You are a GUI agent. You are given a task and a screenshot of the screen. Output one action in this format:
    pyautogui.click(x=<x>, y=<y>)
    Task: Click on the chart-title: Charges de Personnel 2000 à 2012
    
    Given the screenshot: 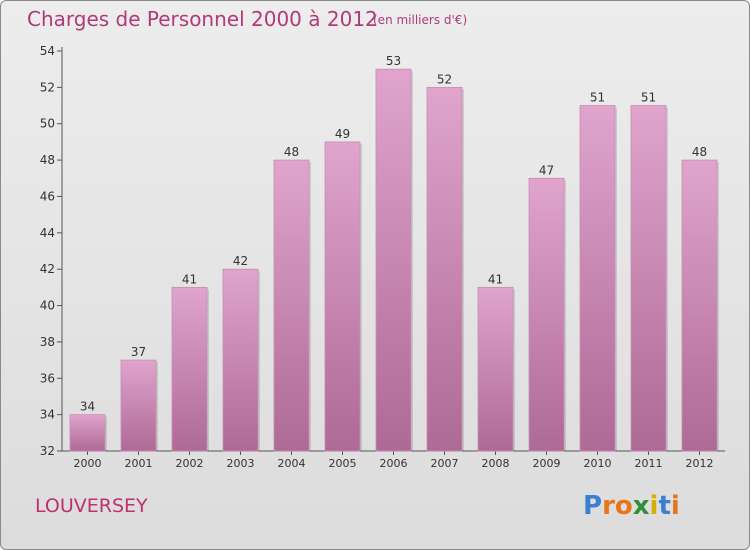 What is the action you would take?
    pyautogui.click(x=202, y=19)
    